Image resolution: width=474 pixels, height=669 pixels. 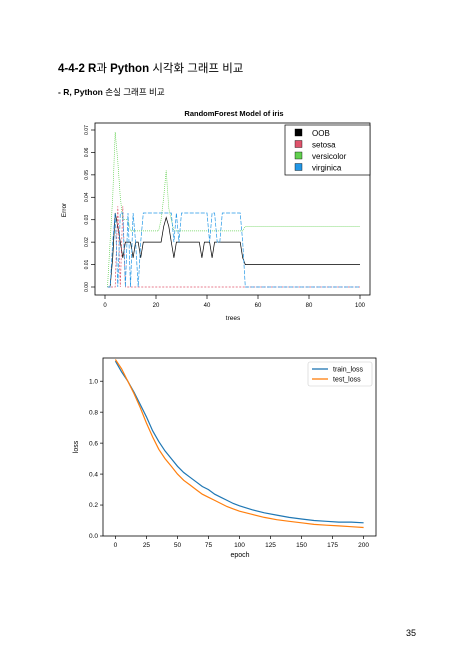 What do you see at coordinates (348, 370) in the screenshot?
I see `chart2-legend-label: train_loss` at bounding box center [348, 370].